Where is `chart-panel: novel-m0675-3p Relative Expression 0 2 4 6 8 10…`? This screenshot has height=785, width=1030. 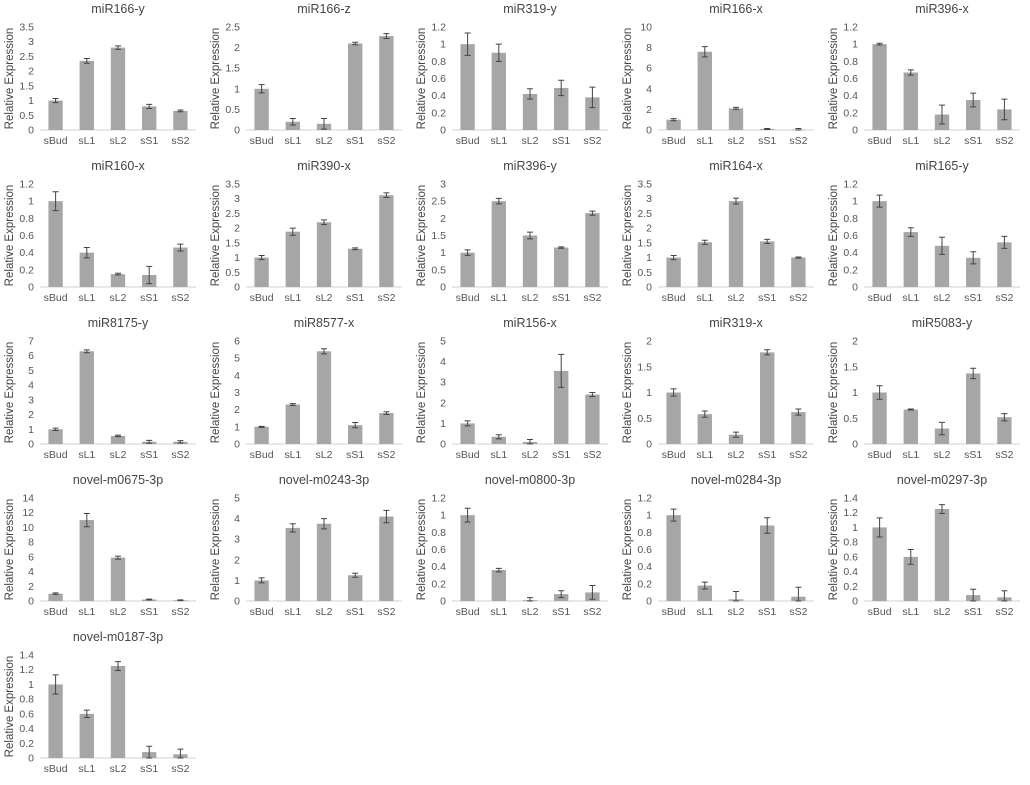
chart-panel: novel-m0675-3p Relative Expression 0 2 4 6 8 10… is located at coordinates (103, 549).